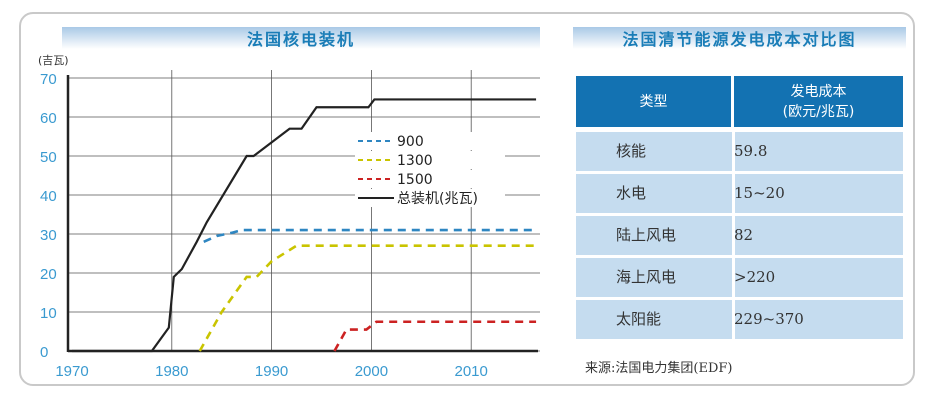 This screenshot has height=400, width=933. I want to click on legend-label: 1500, so click(415, 180).